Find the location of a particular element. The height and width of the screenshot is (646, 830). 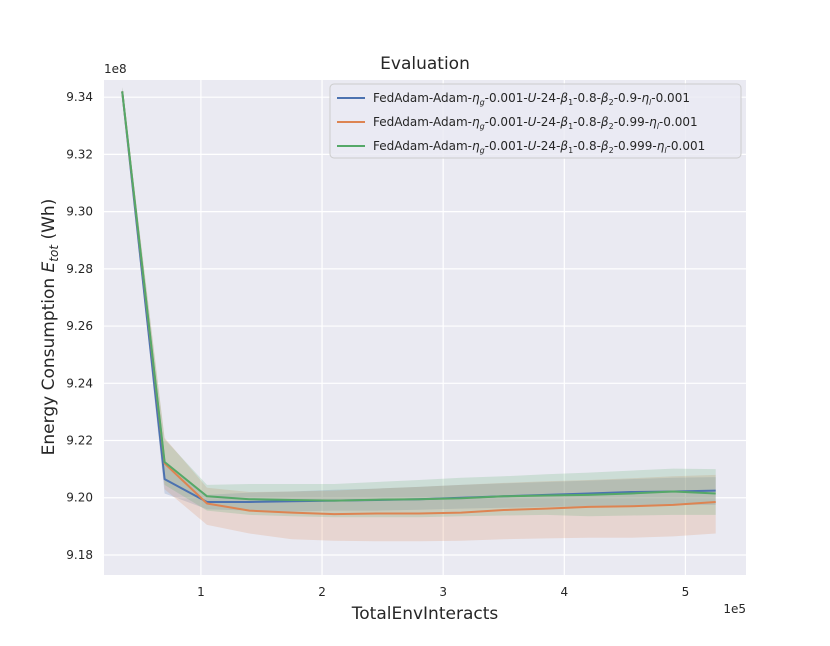

y-tick-label: 9.24 is located at coordinates (79, 383).